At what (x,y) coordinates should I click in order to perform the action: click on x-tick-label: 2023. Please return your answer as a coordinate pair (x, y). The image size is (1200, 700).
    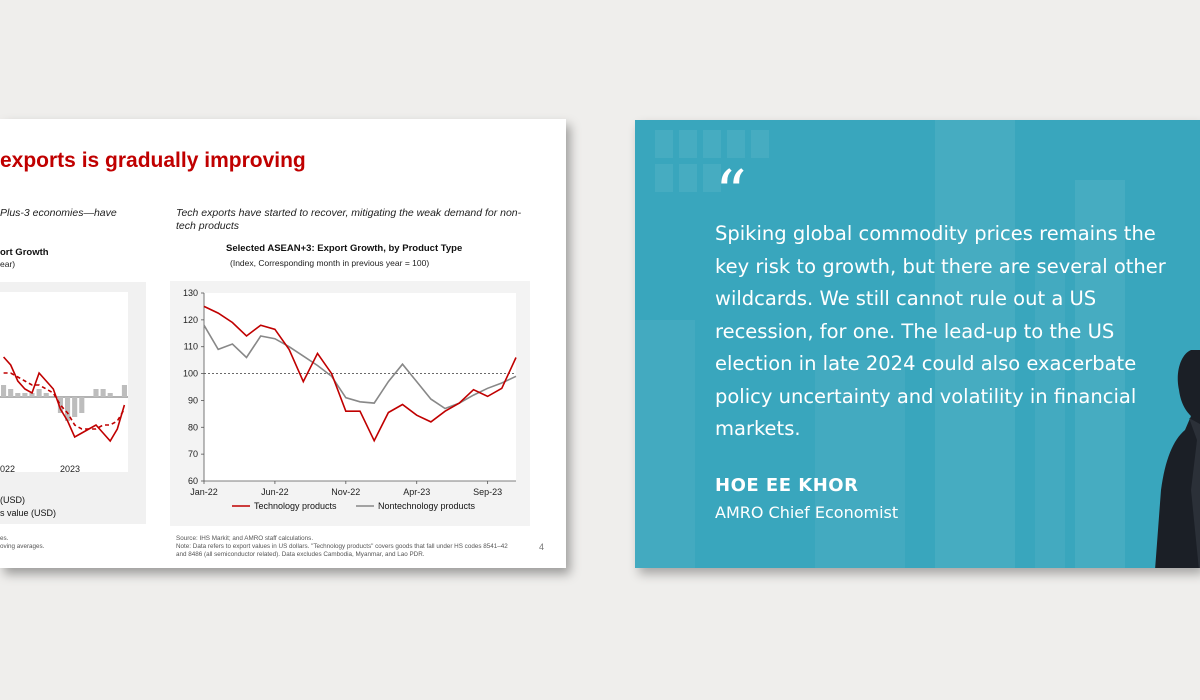
    Looking at the image, I should click on (70, 469).